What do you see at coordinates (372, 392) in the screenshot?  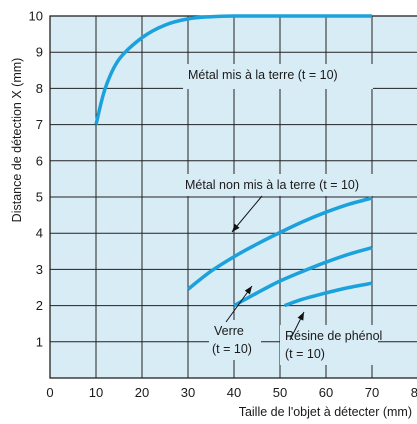 I see `x-tick-label: 70` at bounding box center [372, 392].